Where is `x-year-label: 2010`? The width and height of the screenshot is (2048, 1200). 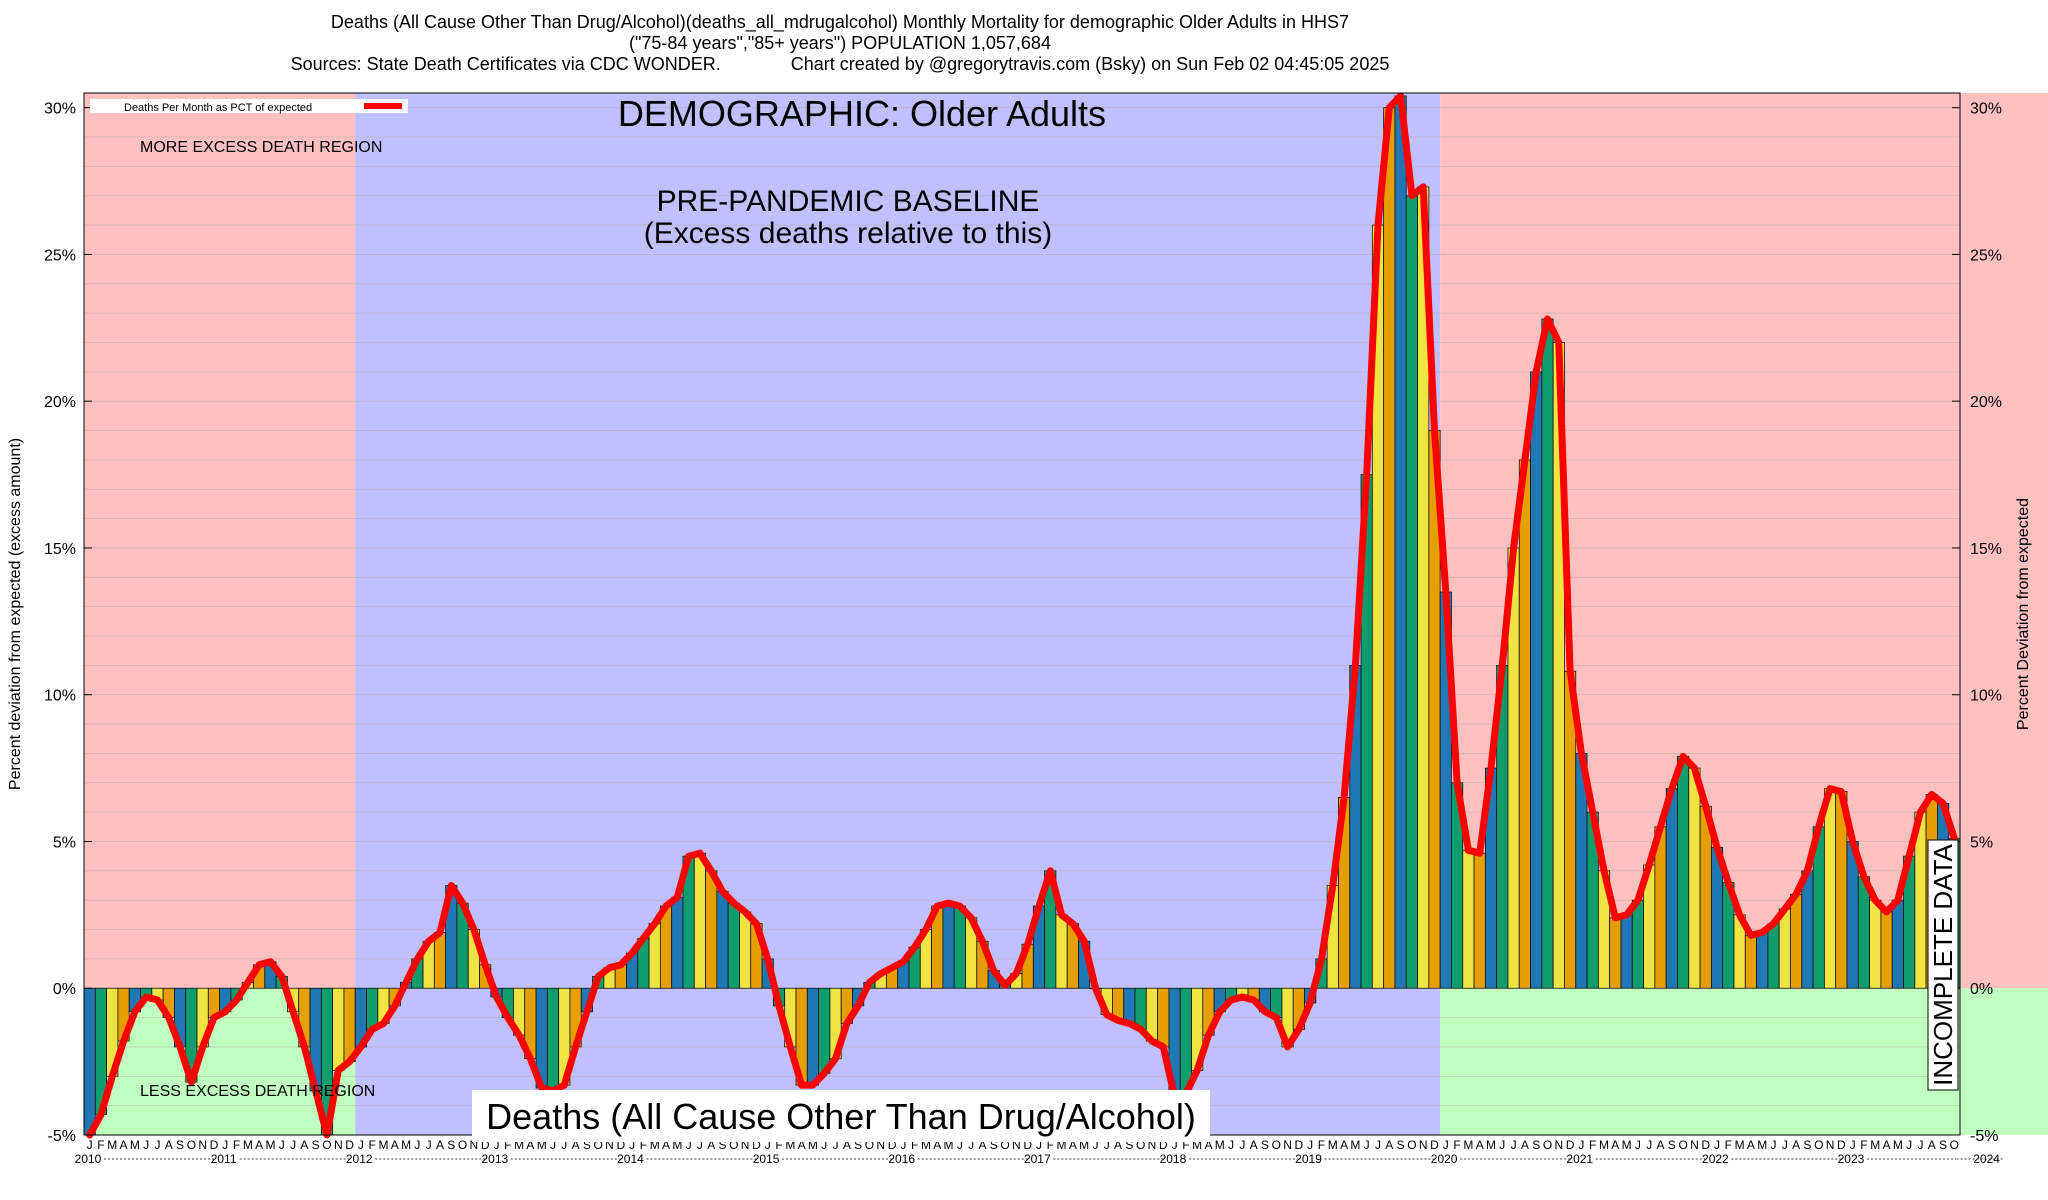 x-year-label: 2010 is located at coordinates (88, 1159).